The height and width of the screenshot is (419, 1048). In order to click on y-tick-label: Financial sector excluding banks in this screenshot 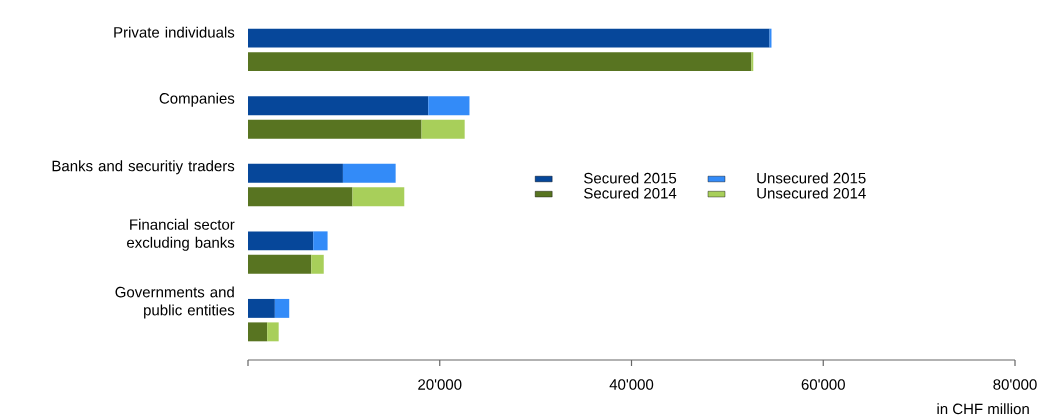, I will do `click(181, 234)`.